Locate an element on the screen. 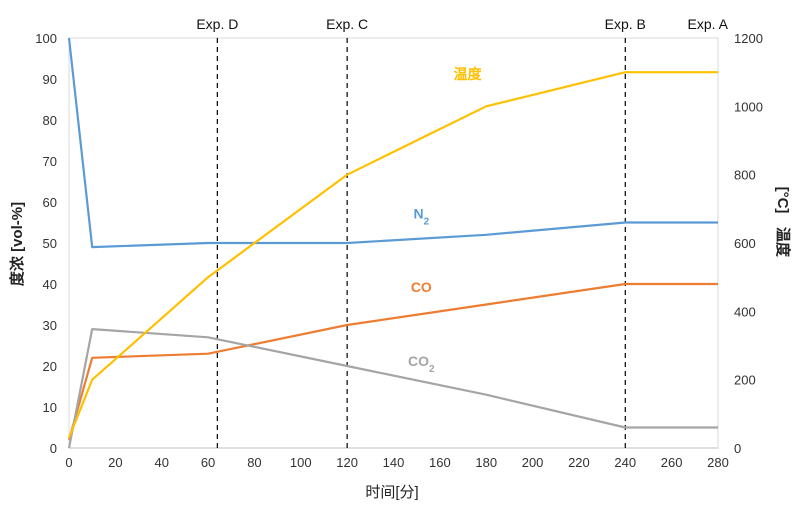  x-tick-label: 120 is located at coordinates (347, 462).